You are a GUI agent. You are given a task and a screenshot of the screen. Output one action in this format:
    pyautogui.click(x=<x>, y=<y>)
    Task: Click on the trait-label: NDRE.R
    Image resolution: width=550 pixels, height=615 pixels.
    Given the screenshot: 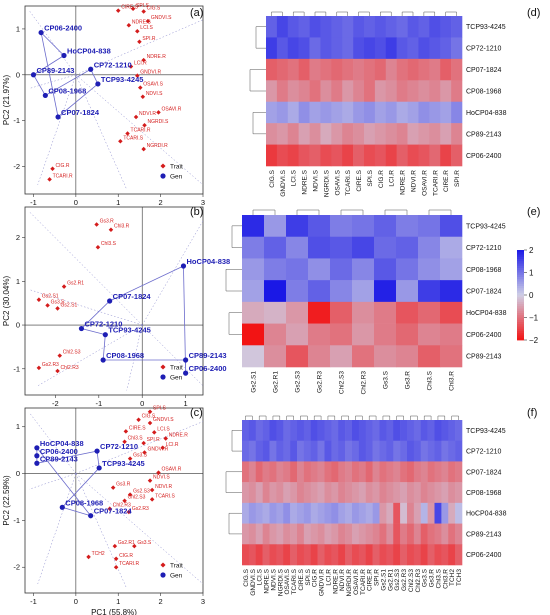 What is the action you would take?
    pyautogui.click(x=179, y=435)
    